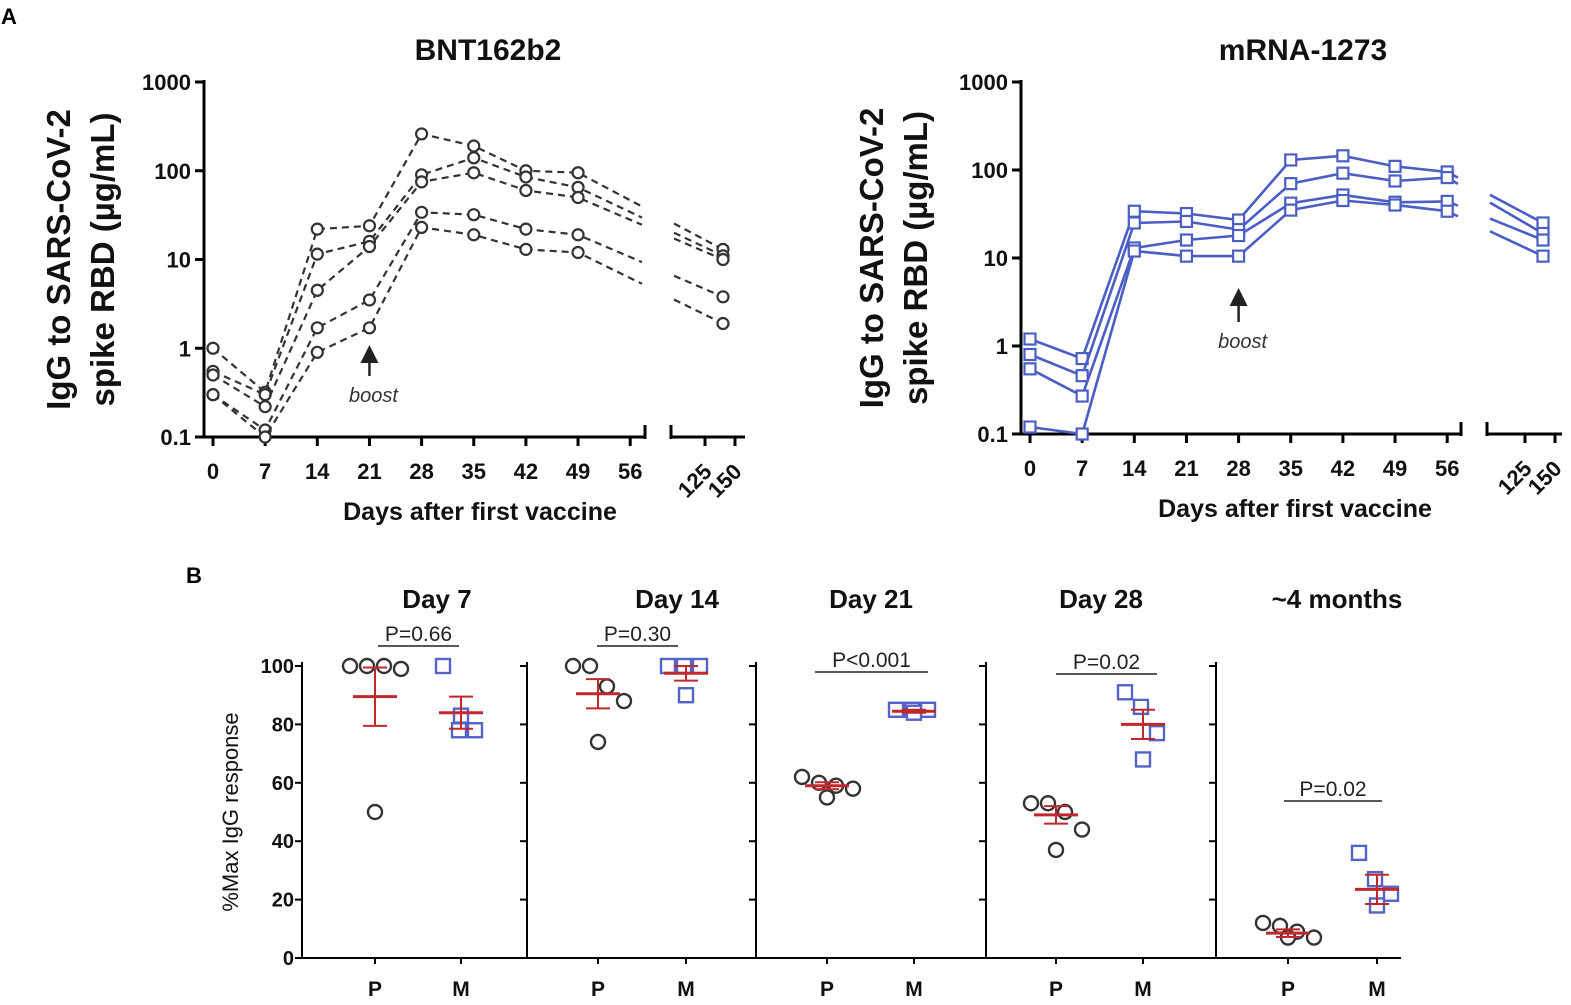  Describe the element at coordinates (475, 730) in the screenshot. I see `b1-m-point` at that location.